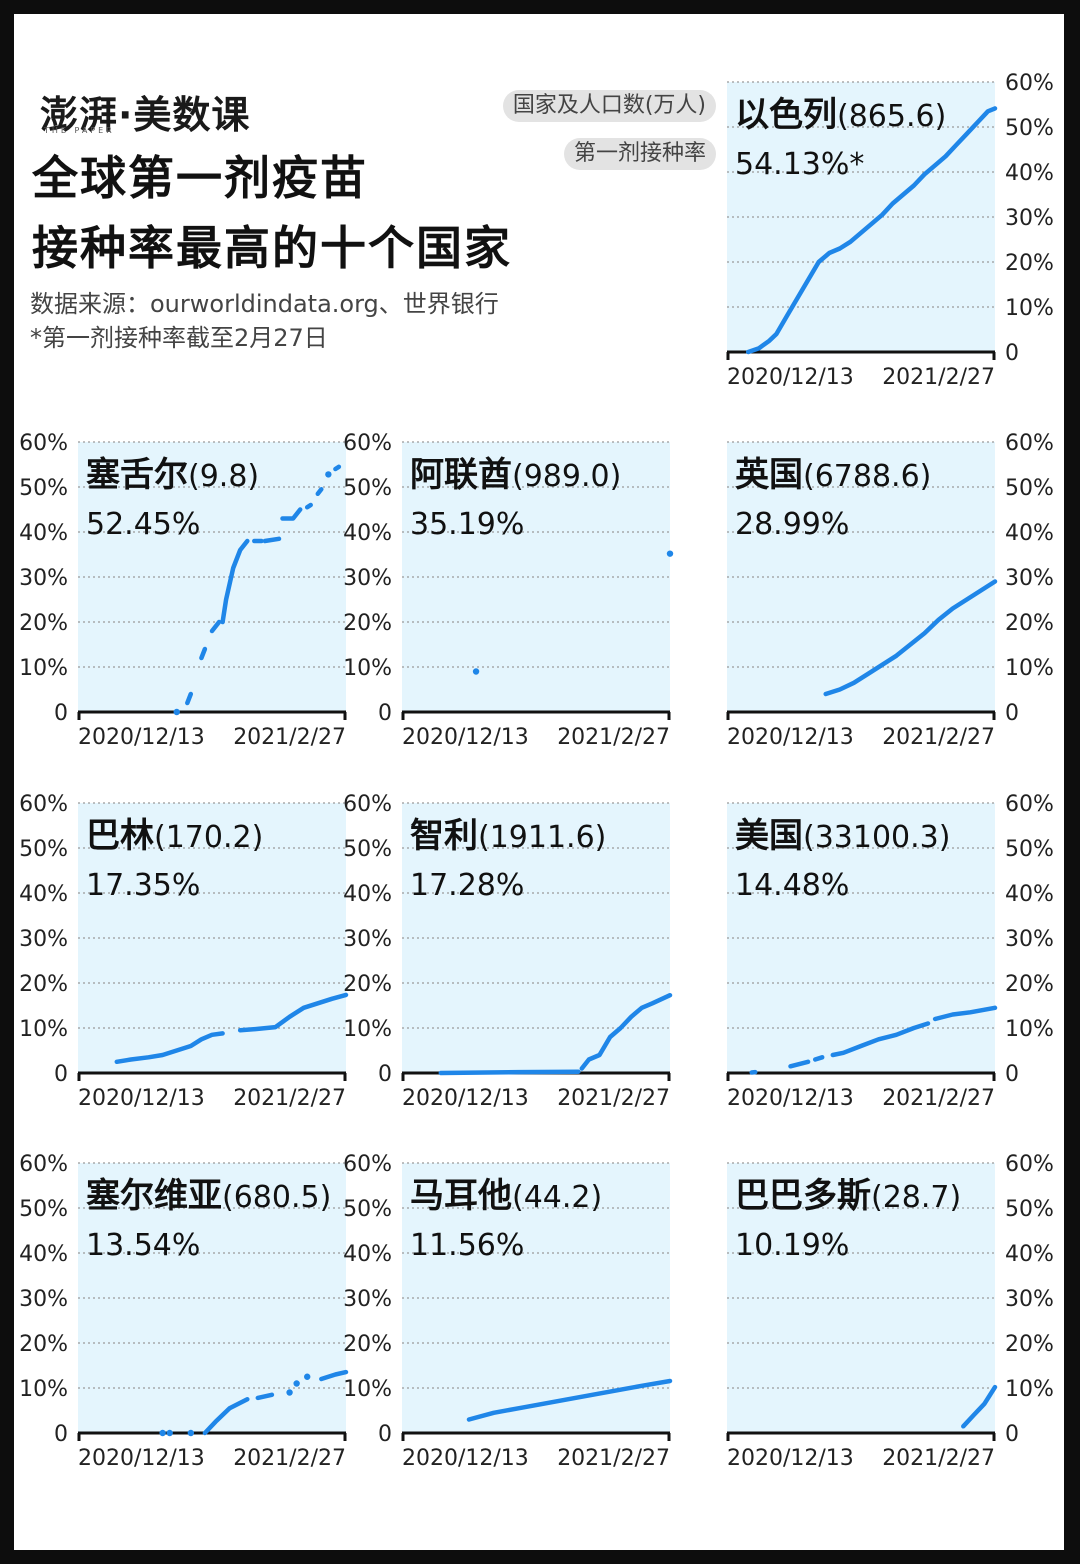 Image resolution: width=1080 pixels, height=1564 pixels. Describe the element at coordinates (867, 476) in the screenshot. I see `country-population: (6788.6)` at that location.